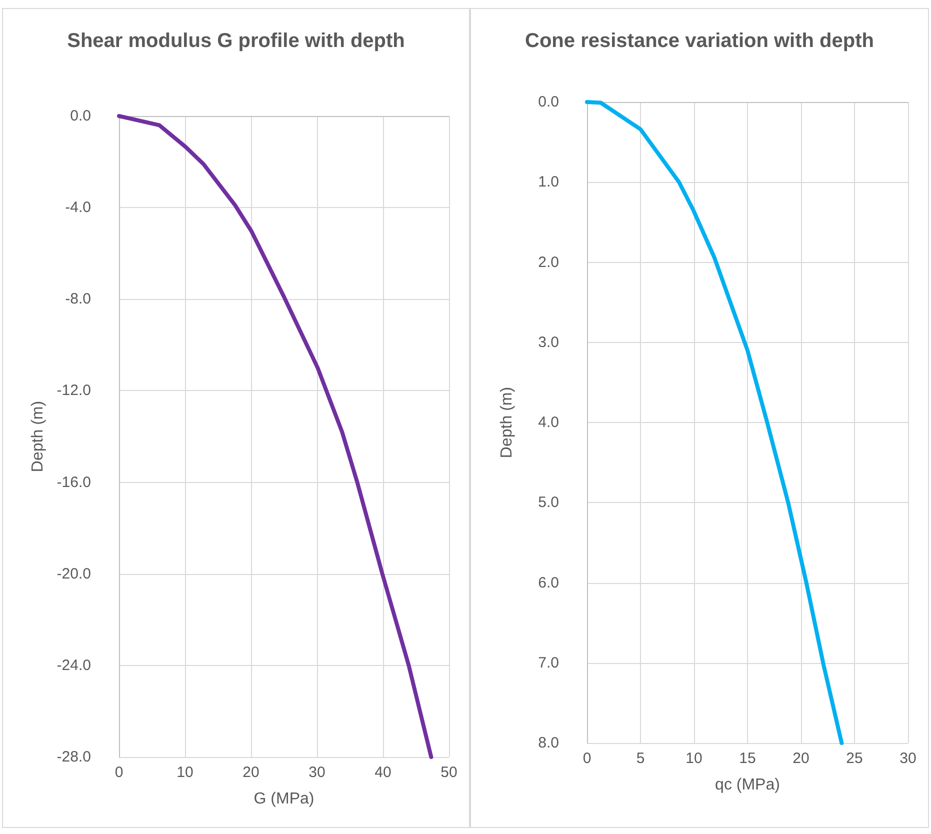 The height and width of the screenshot is (834, 931). Describe the element at coordinates (73, 757) in the screenshot. I see `y-tick-label: -28.0` at that location.